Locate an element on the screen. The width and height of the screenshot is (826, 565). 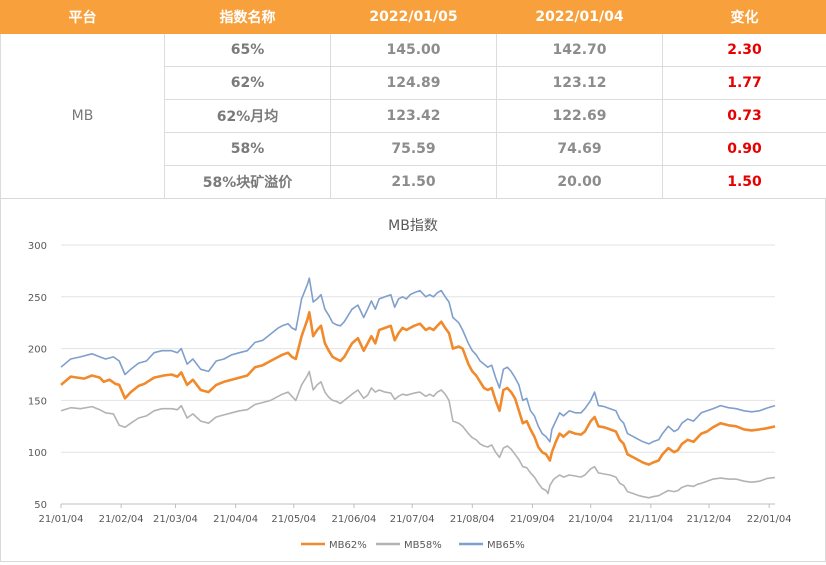
index-name-cell: 58% is located at coordinates (248, 149).